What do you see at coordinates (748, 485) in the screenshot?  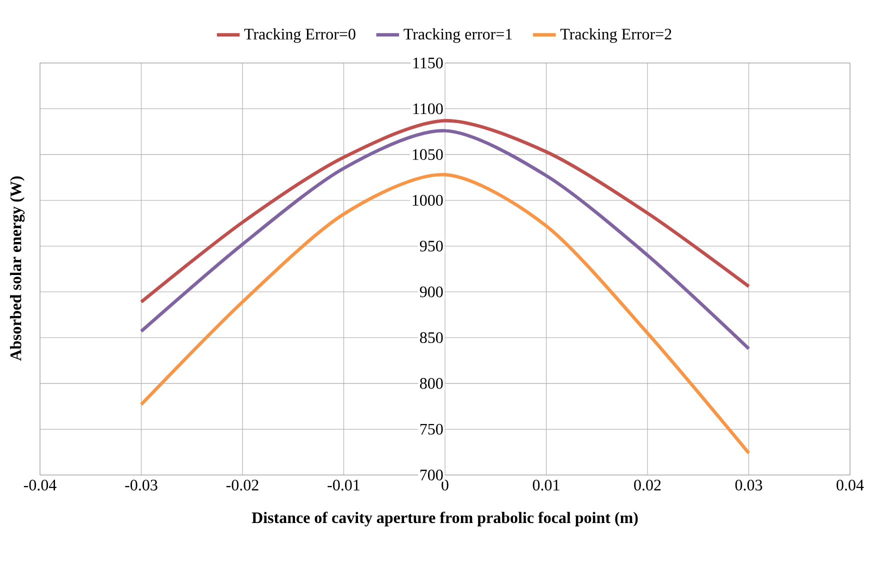 I see `x-tick-label: 0.03` at bounding box center [748, 485].